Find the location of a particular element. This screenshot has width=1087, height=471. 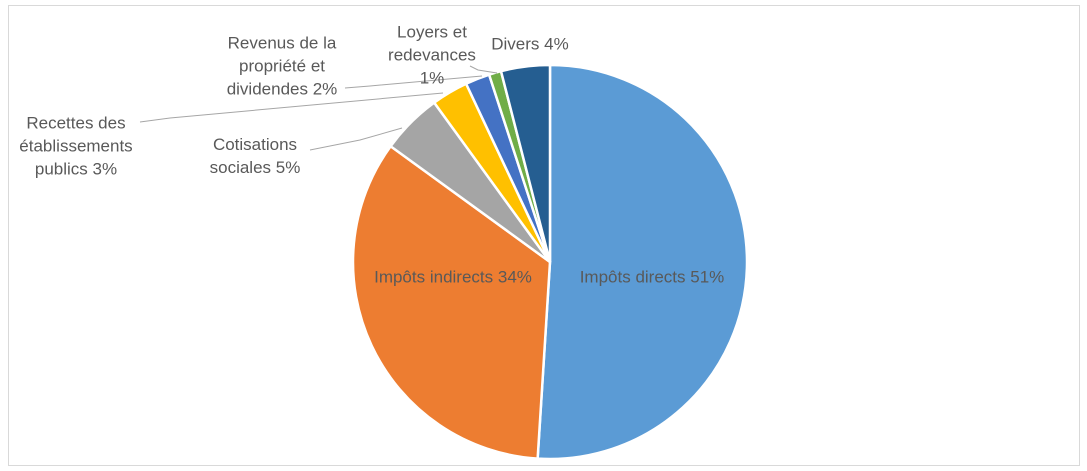

data-label: Impôts indirects 34% is located at coordinates (453, 277).